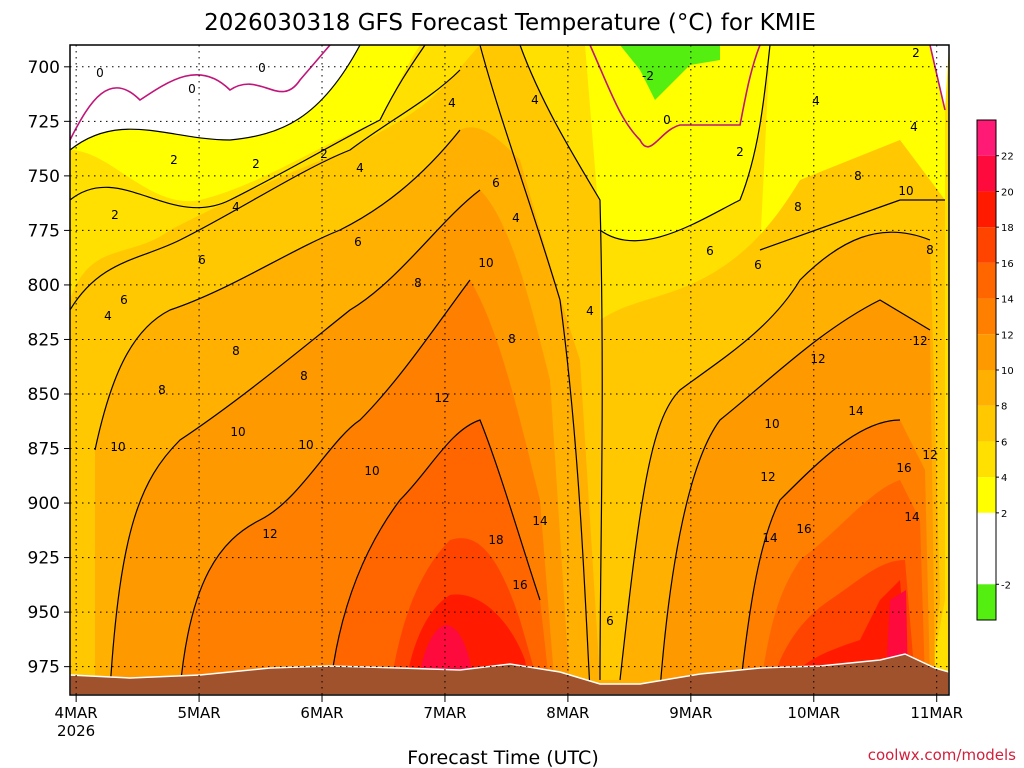 The width and height of the screenshot is (1024, 768). Describe the element at coordinates (1006, 585) in the screenshot. I see `colorbar-label-11: -2` at that location.